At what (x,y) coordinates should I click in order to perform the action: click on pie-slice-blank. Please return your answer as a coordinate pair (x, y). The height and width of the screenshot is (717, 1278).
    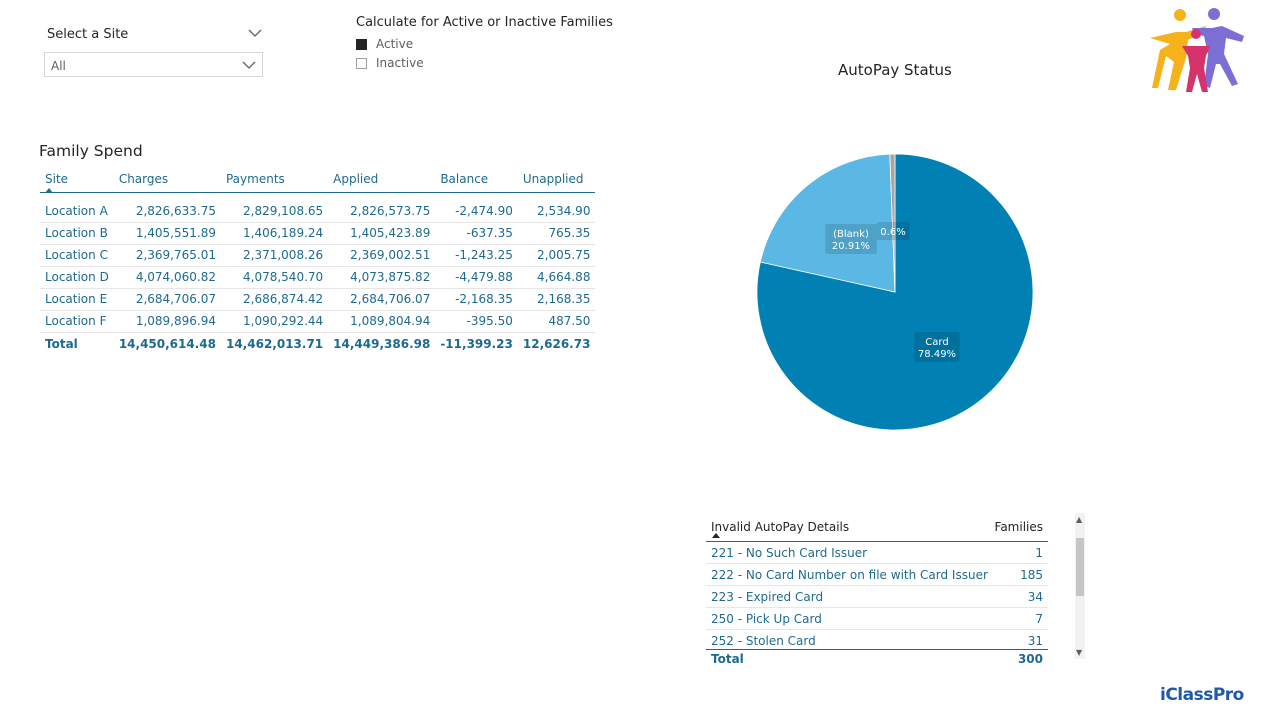
    Looking at the image, I should click on (827, 223).